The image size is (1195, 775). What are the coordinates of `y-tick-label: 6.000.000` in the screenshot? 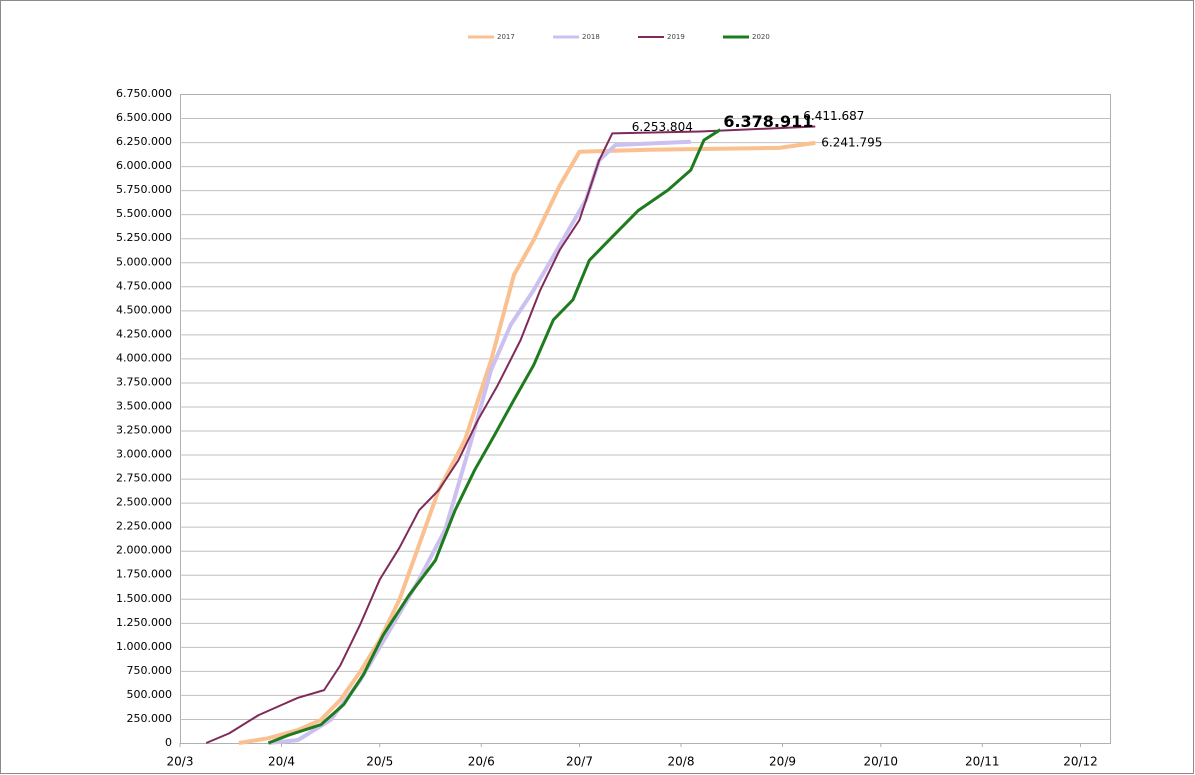 It's located at (144, 165).